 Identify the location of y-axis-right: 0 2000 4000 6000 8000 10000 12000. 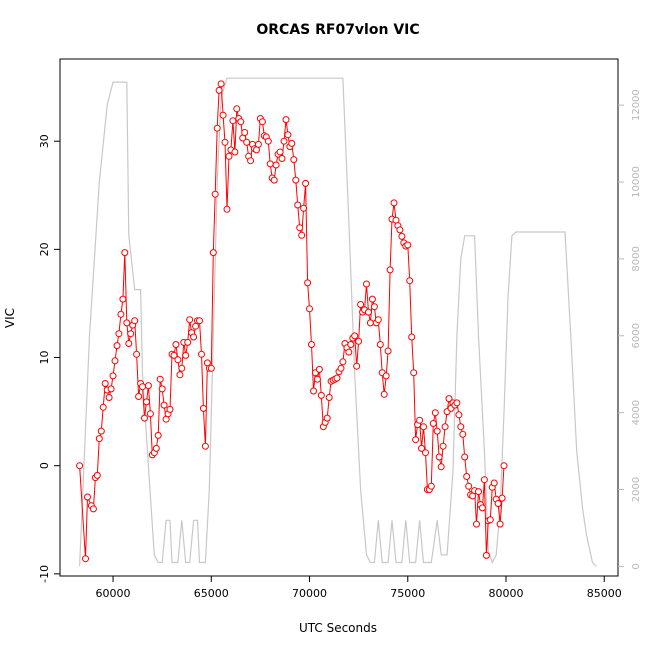
(630, 329).